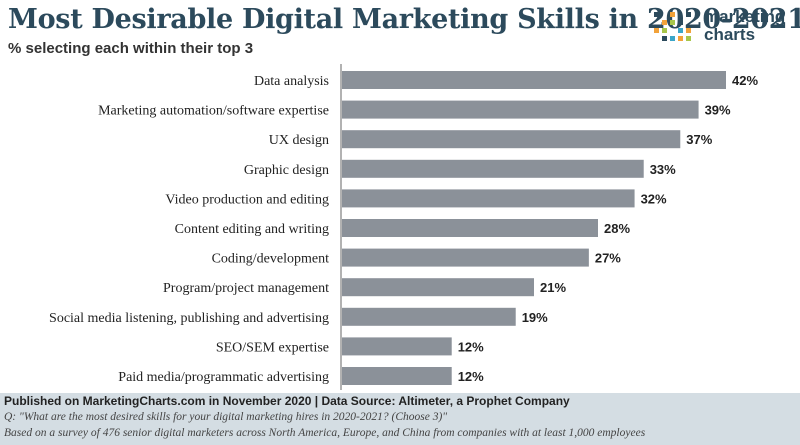 The image size is (800, 445). What do you see at coordinates (718, 110) in the screenshot?
I see `value-label: 39%` at bounding box center [718, 110].